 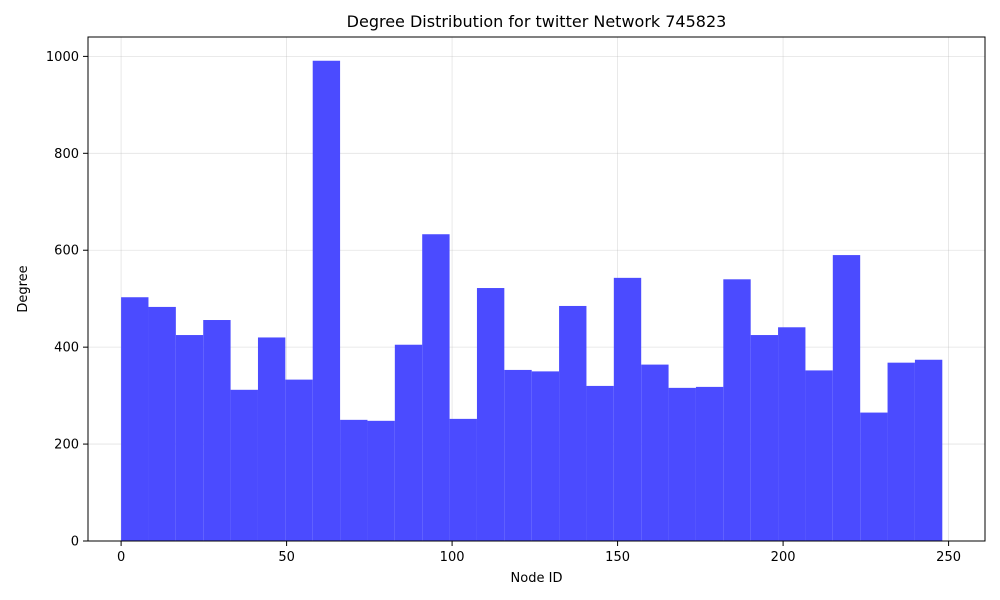 I want to click on y-axis-ticks: 0 200 400 600 800 1000, so click(x=67, y=300).